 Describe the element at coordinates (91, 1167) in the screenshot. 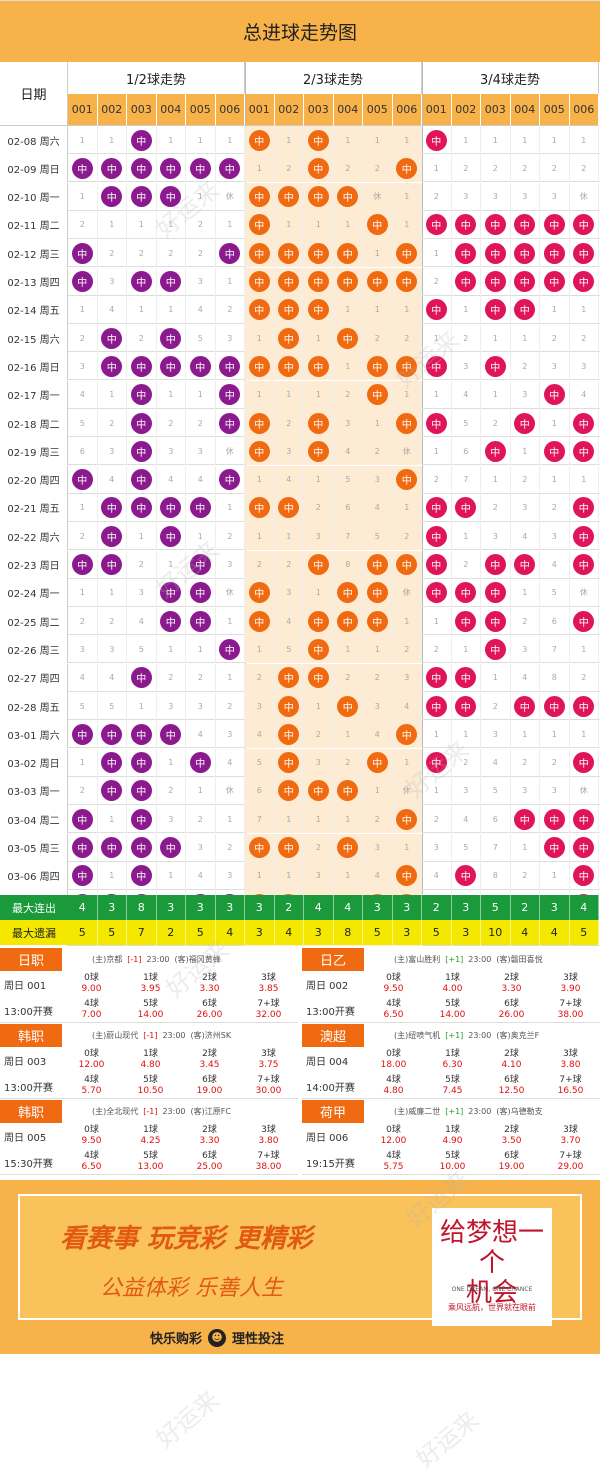

I see `odds-value: 6.50` at that location.